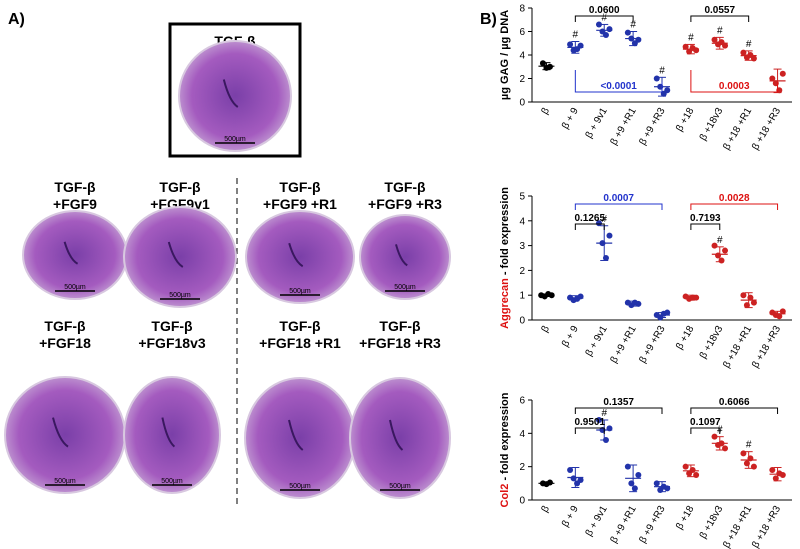  Describe the element at coordinates (505, 437) in the screenshot. I see `y-axis-label-text: - fold expression` at that location.